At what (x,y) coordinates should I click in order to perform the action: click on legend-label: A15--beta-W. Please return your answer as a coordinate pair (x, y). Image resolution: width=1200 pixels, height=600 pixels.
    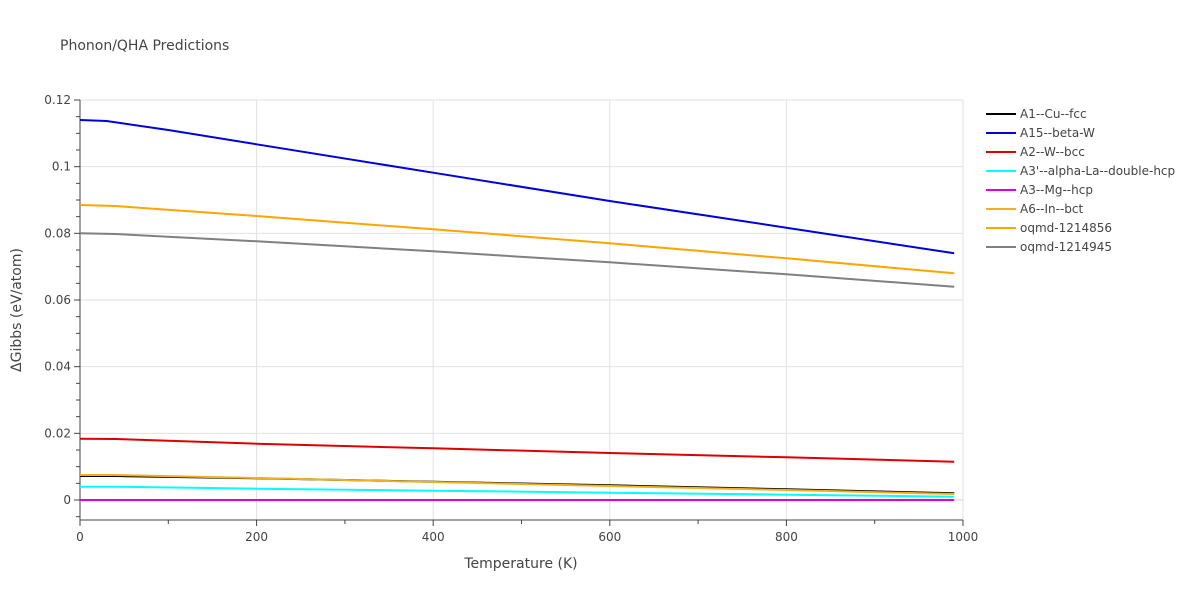
    Looking at the image, I should click on (1057, 133).